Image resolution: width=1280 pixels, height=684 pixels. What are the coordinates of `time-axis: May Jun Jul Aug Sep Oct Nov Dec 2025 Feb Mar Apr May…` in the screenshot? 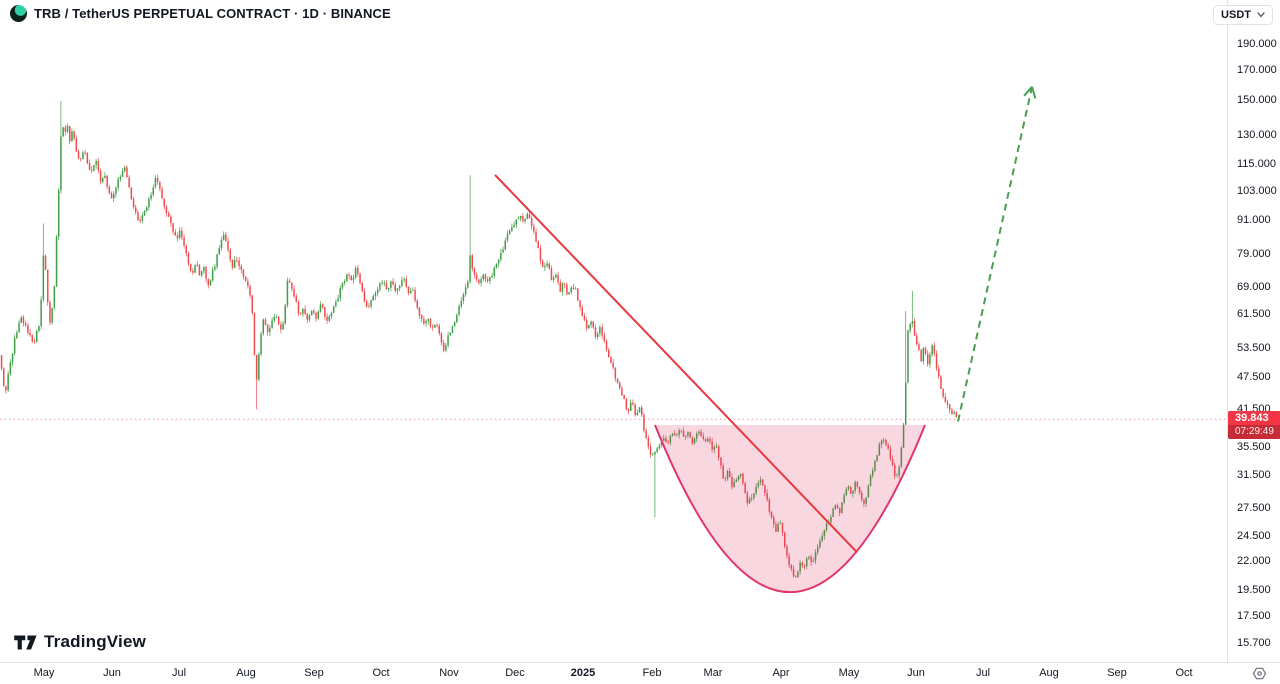 It's located at (640, 673).